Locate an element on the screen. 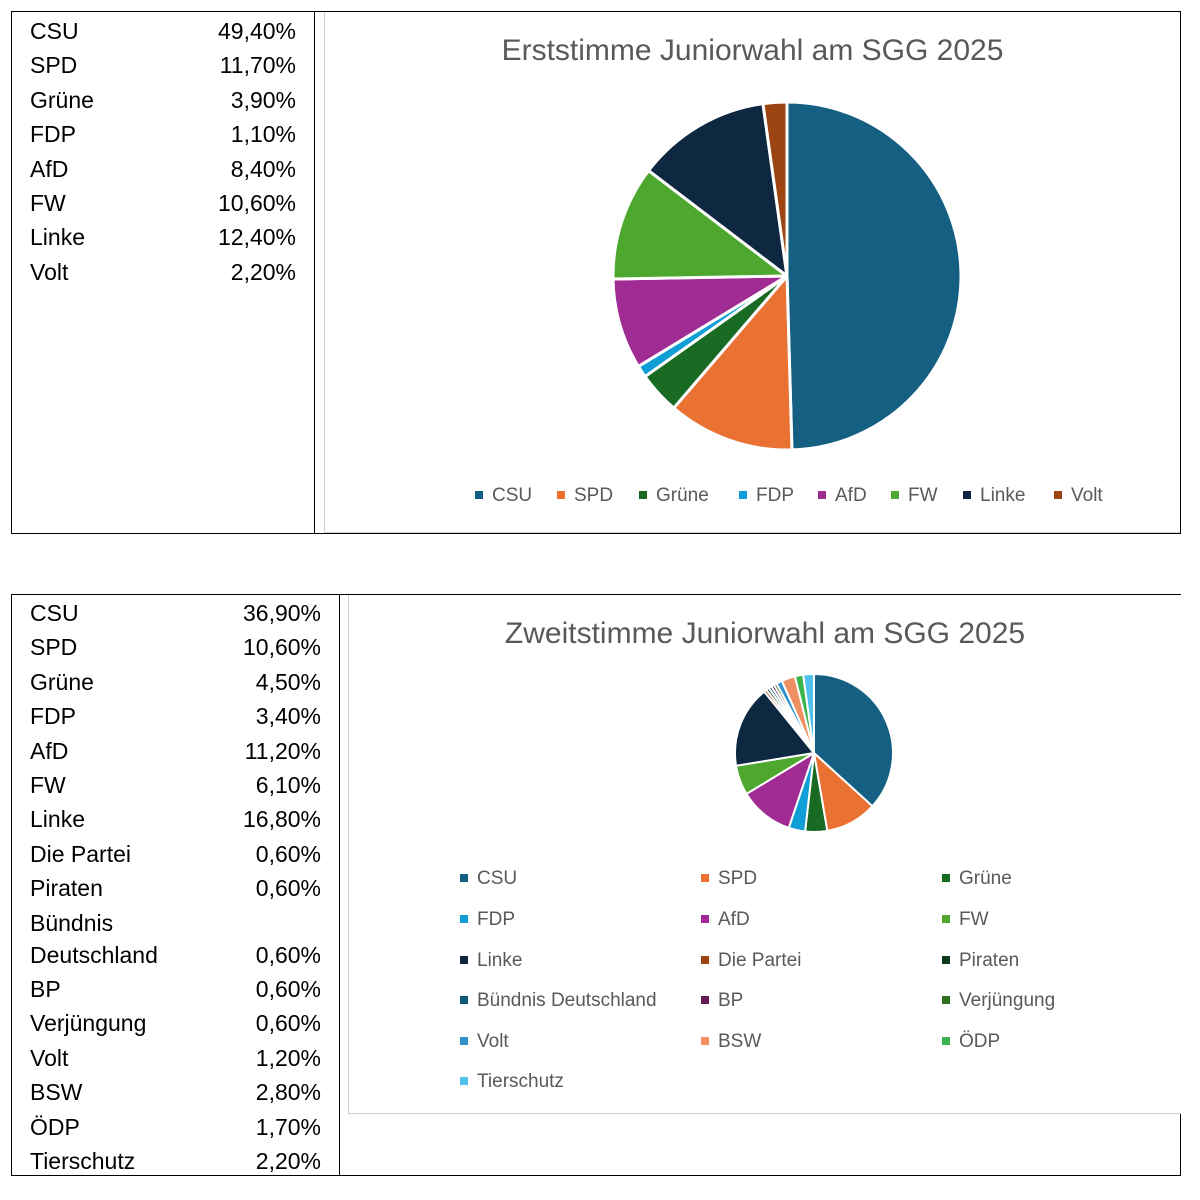 Image resolution: width=1200 pixels, height=1200 pixels. legend-label: BSW is located at coordinates (740, 1041).